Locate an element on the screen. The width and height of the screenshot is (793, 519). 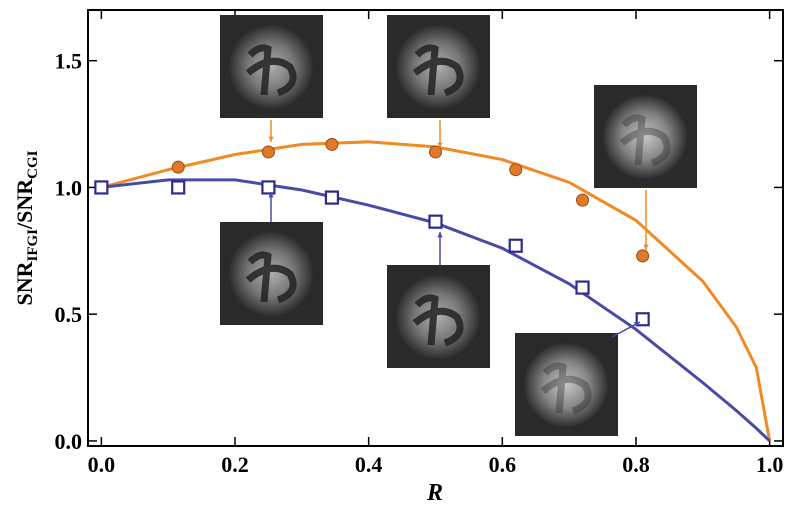
y-axis-label: SNRIFGI/SNRCGI is located at coordinates (26, 227).